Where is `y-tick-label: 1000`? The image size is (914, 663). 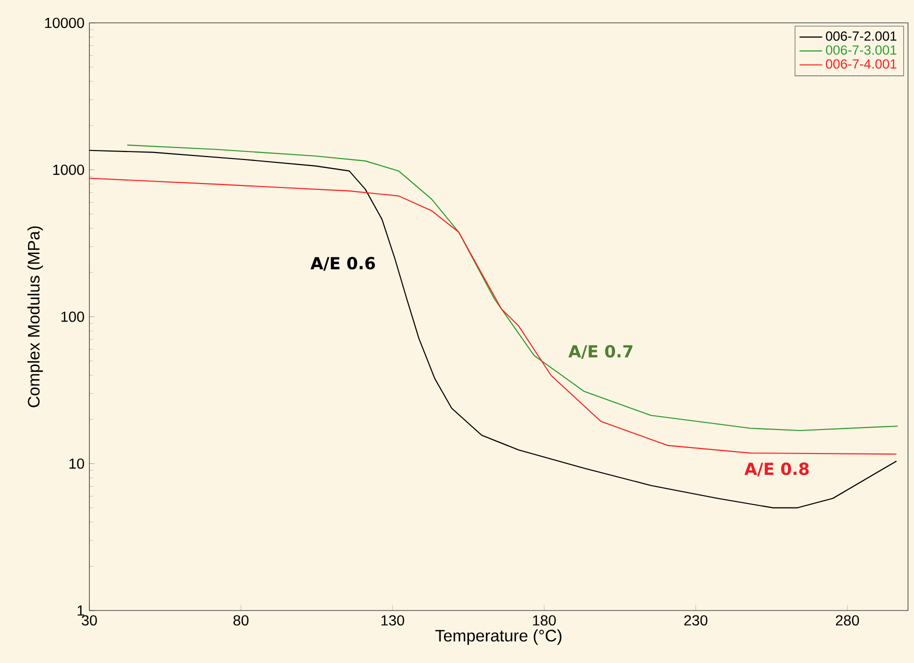
y-tick-label: 1000 is located at coordinates (68, 169).